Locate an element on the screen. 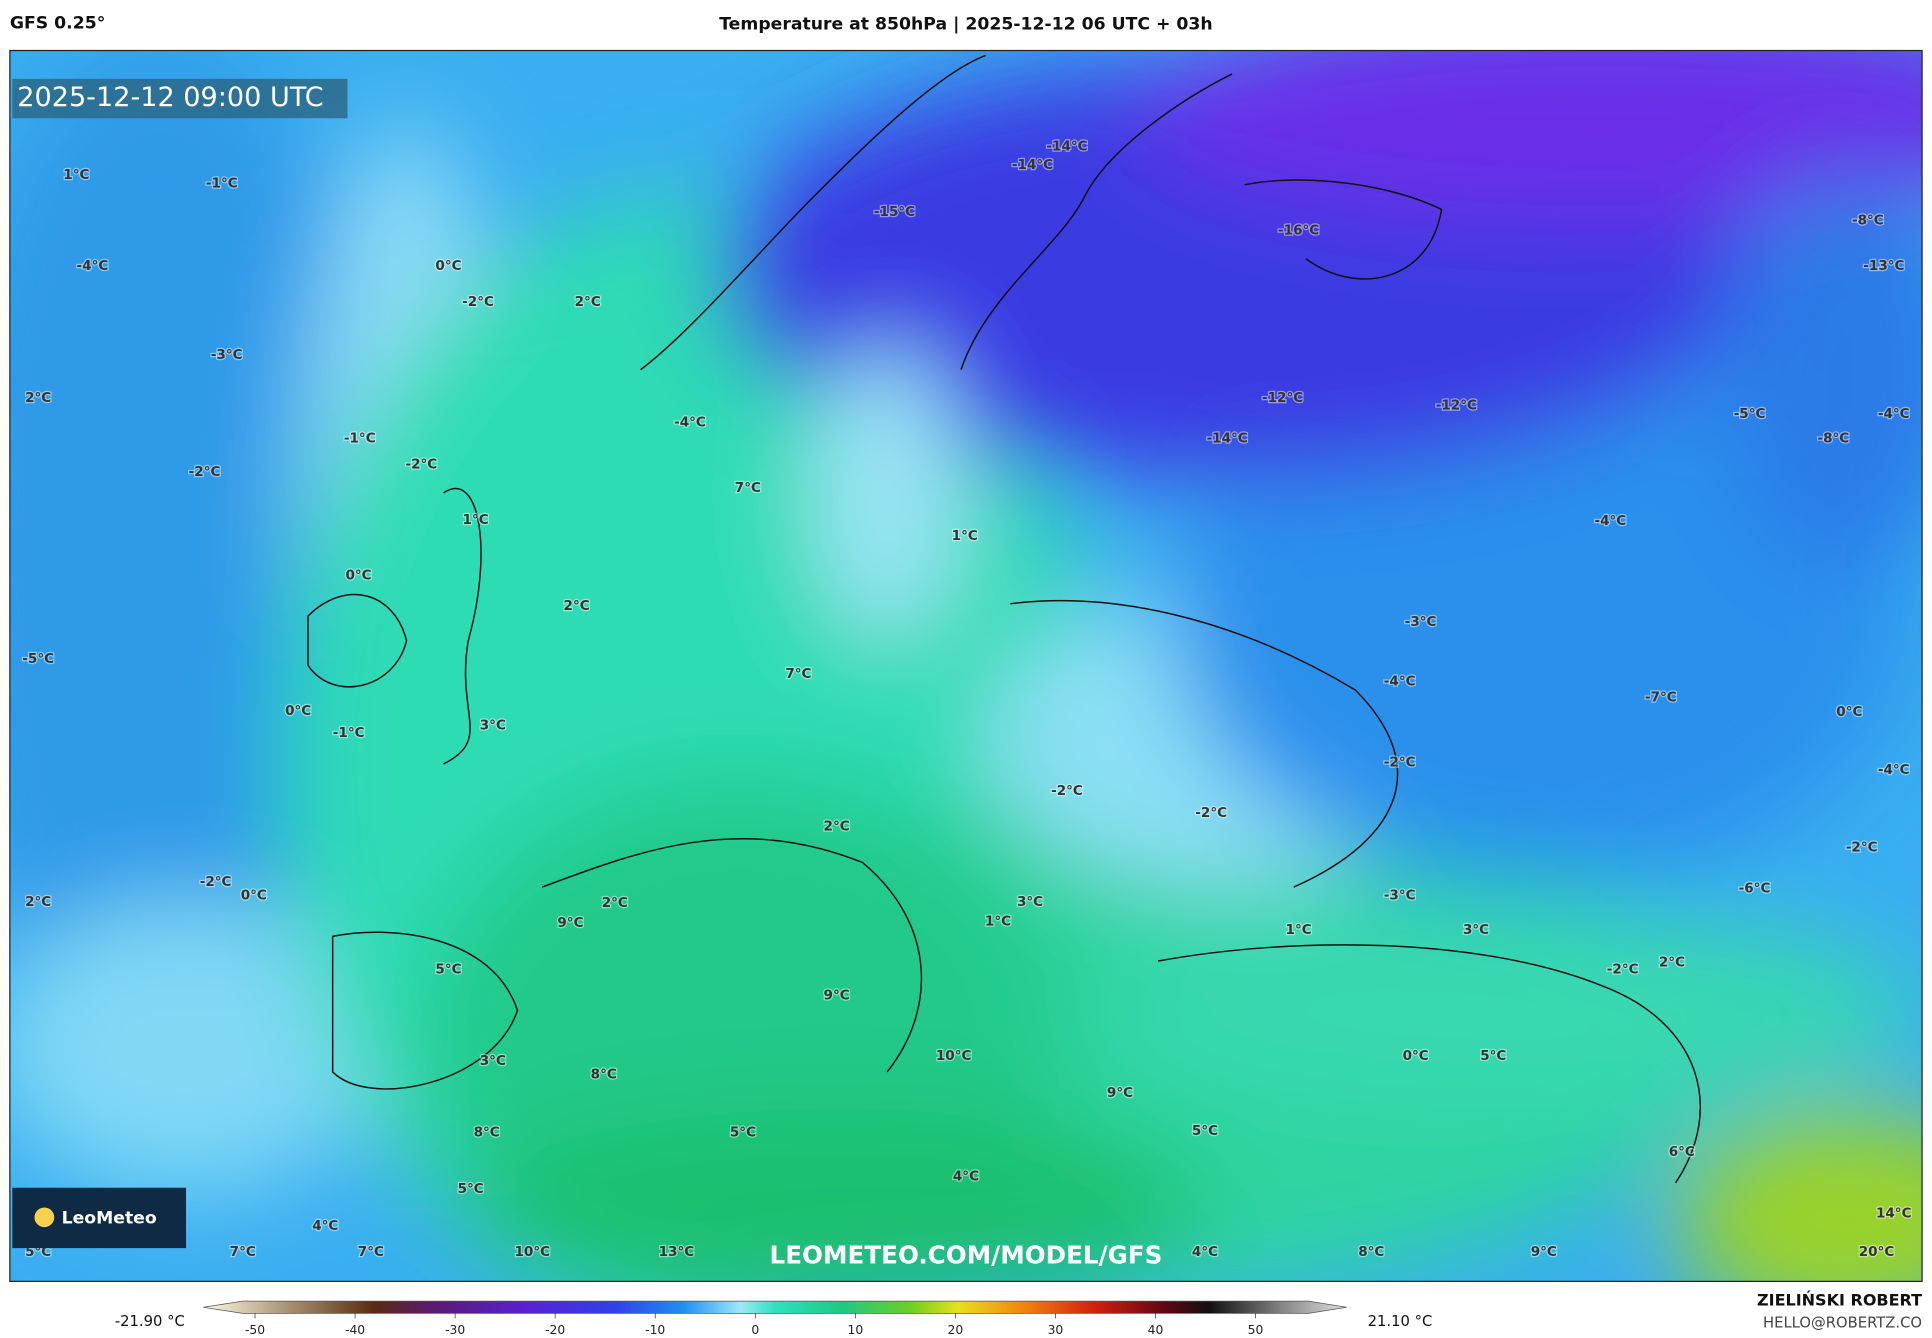 The height and width of the screenshot is (1338, 1932). temperature-label: 20°C is located at coordinates (1877, 1252).